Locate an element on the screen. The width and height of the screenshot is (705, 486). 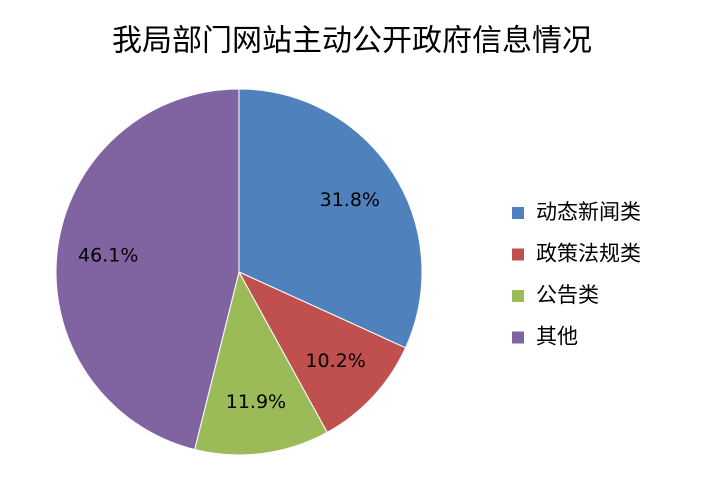
legend-label: 公告类 is located at coordinates (567, 295).